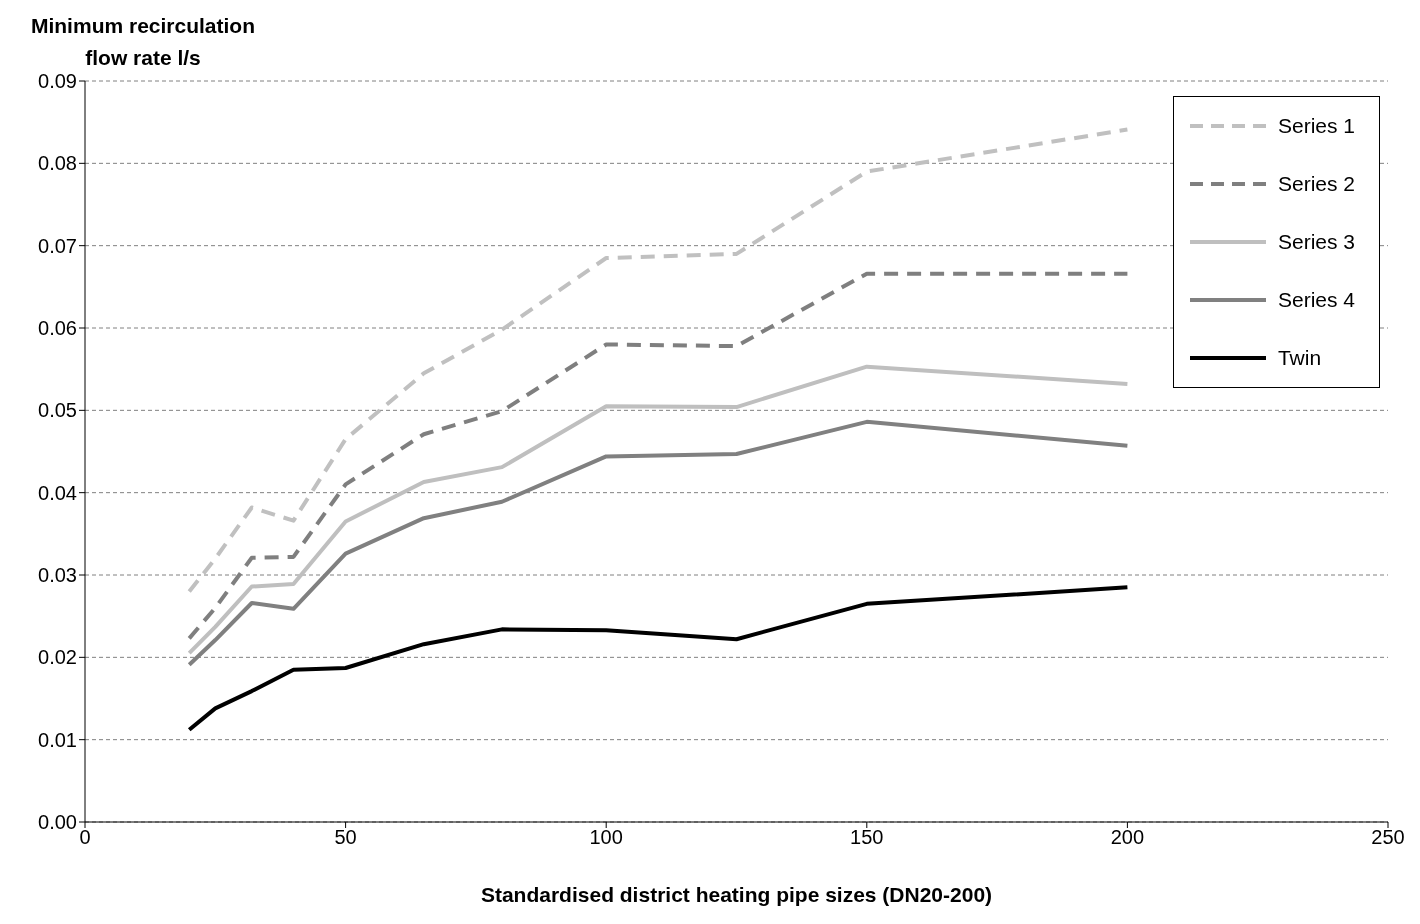 Image resolution: width=1420 pixels, height=924 pixels. What do you see at coordinates (1316, 184) in the screenshot?
I see `legend-label: Series 2` at bounding box center [1316, 184].